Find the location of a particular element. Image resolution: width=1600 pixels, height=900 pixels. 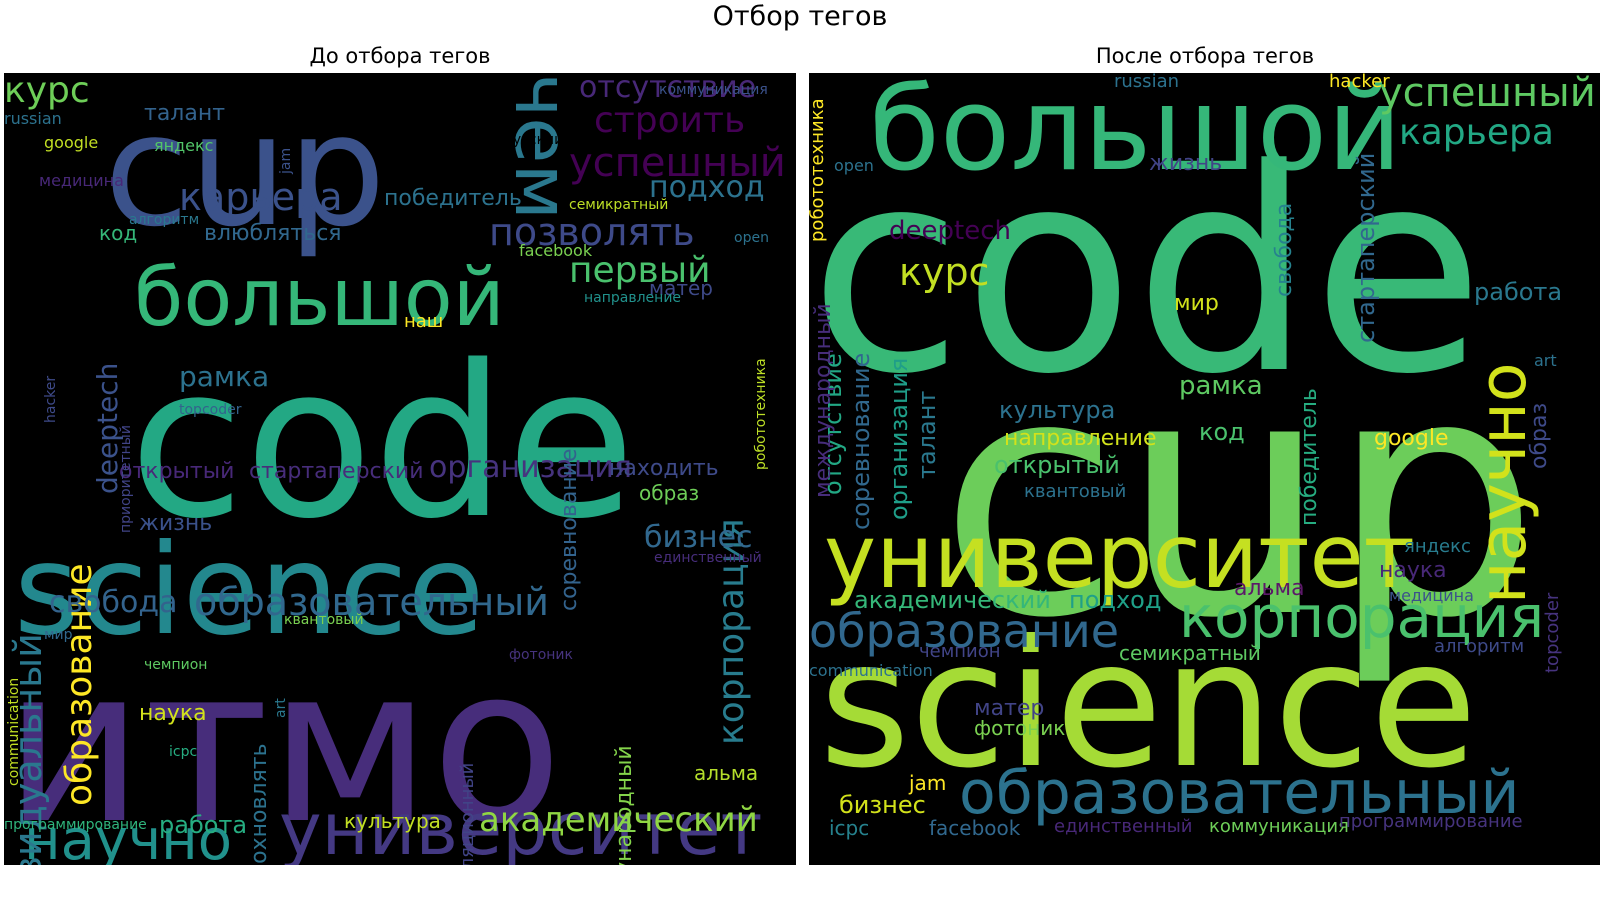

word-after: университет is located at coordinates (1119, 556).